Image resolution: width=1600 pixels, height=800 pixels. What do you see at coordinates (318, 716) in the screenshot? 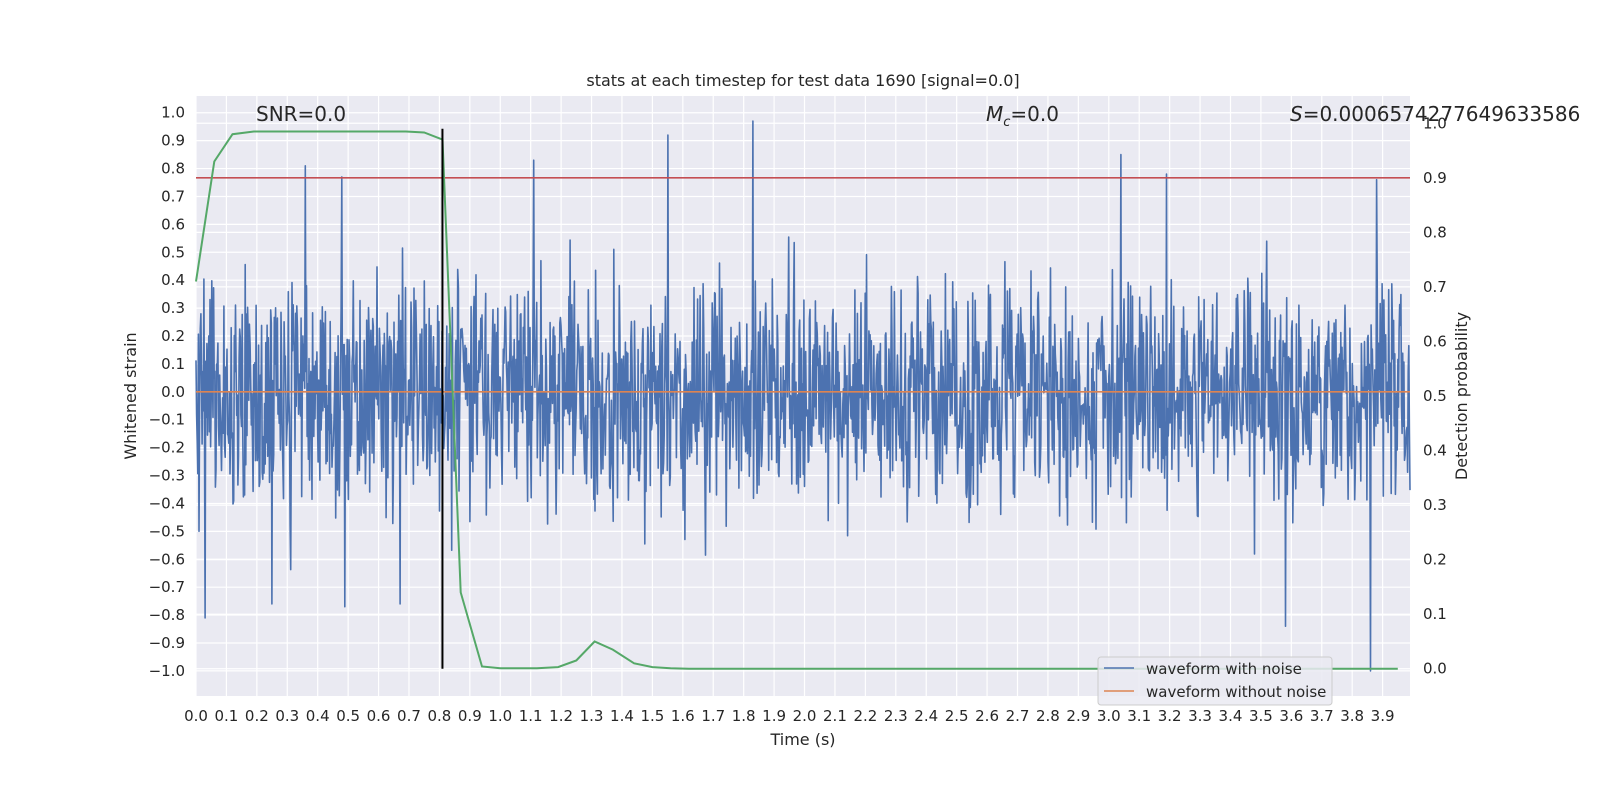
I see `x-tick-label: 0.4` at bounding box center [318, 716].